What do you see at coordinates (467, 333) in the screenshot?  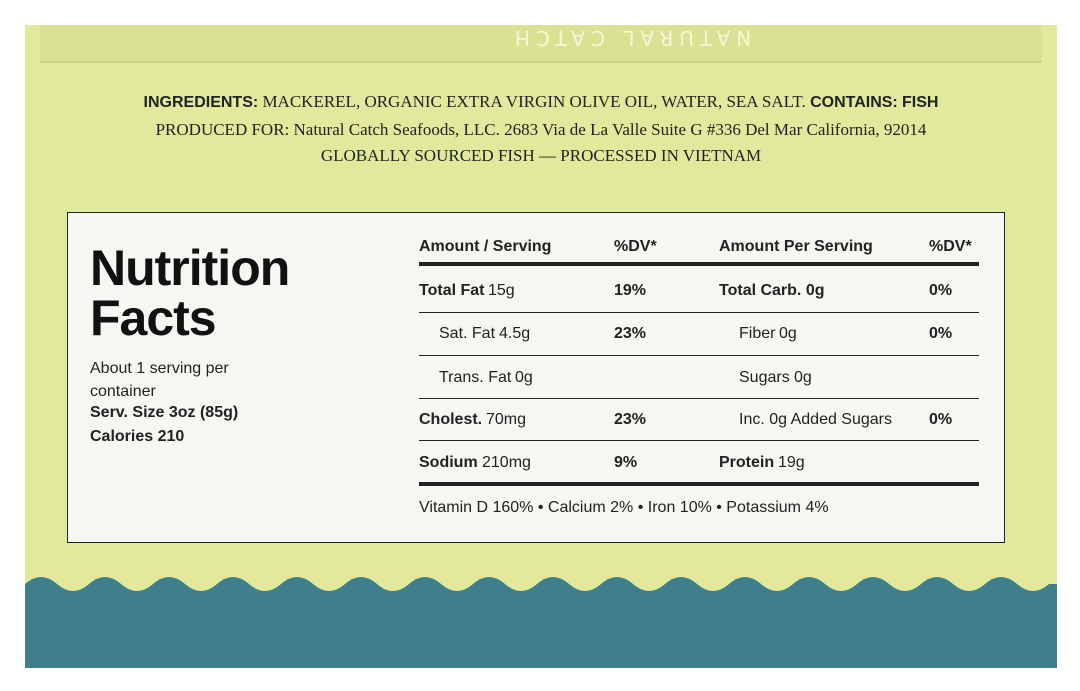 I see `nutrient-name: Sat. Fat` at bounding box center [467, 333].